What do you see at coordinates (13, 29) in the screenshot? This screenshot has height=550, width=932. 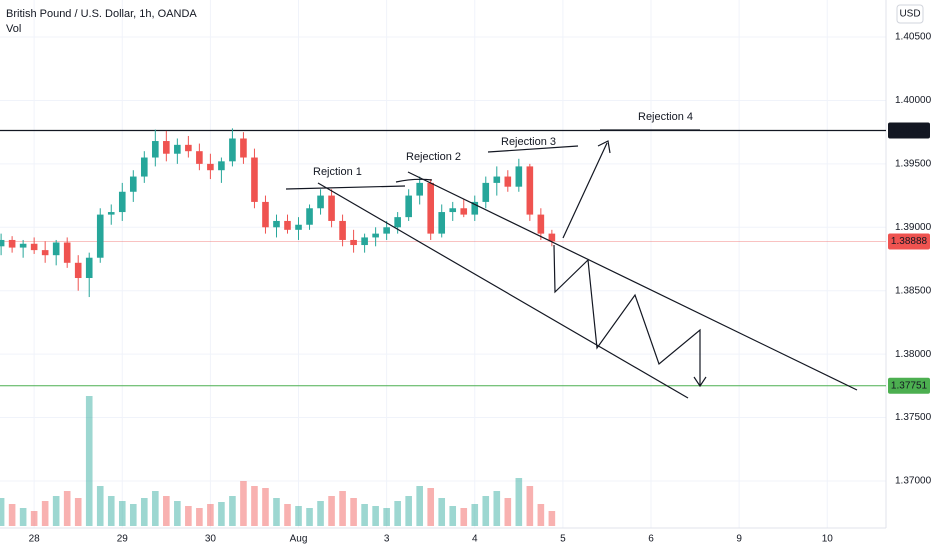 I see `volume-label: Vol` at bounding box center [13, 29].